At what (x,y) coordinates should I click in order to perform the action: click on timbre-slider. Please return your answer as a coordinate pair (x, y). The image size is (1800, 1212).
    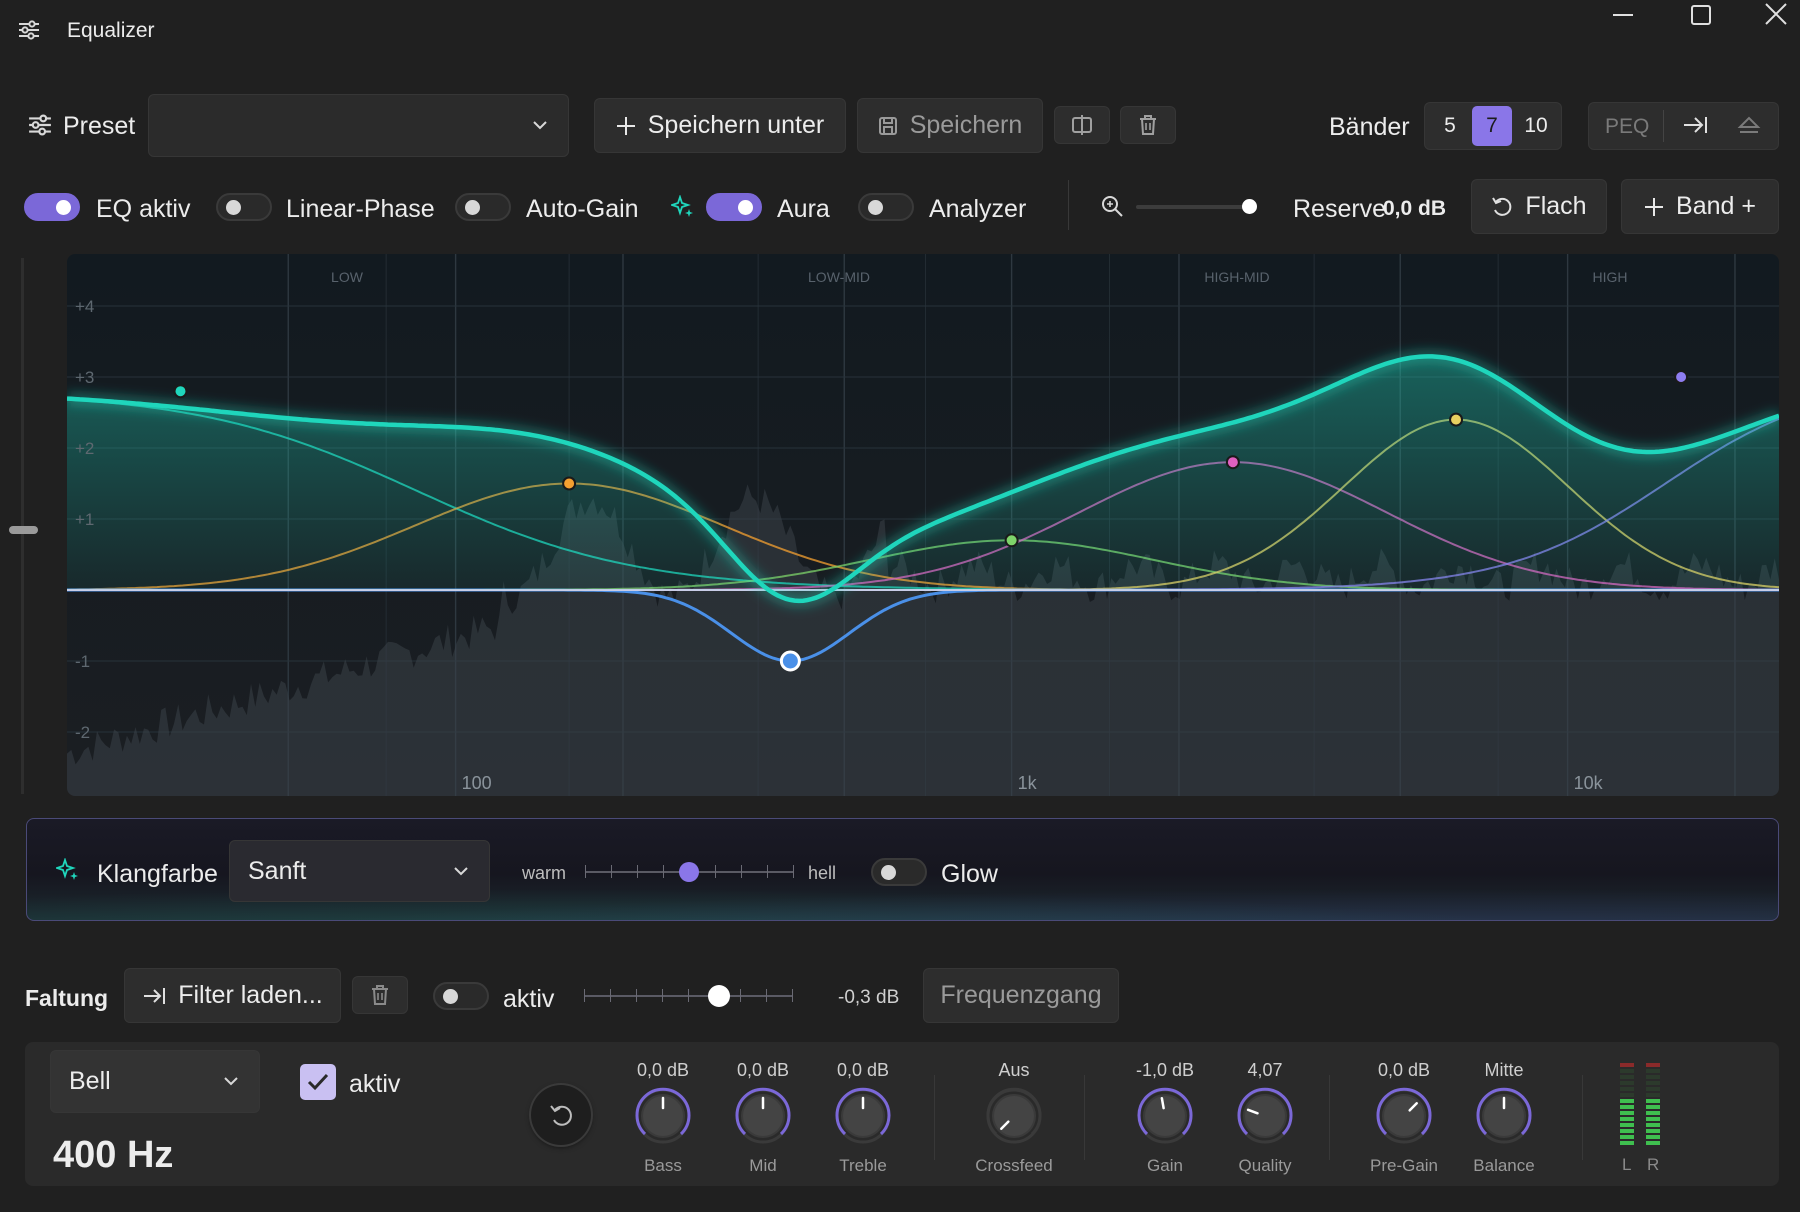
    Looking at the image, I should click on (689, 872).